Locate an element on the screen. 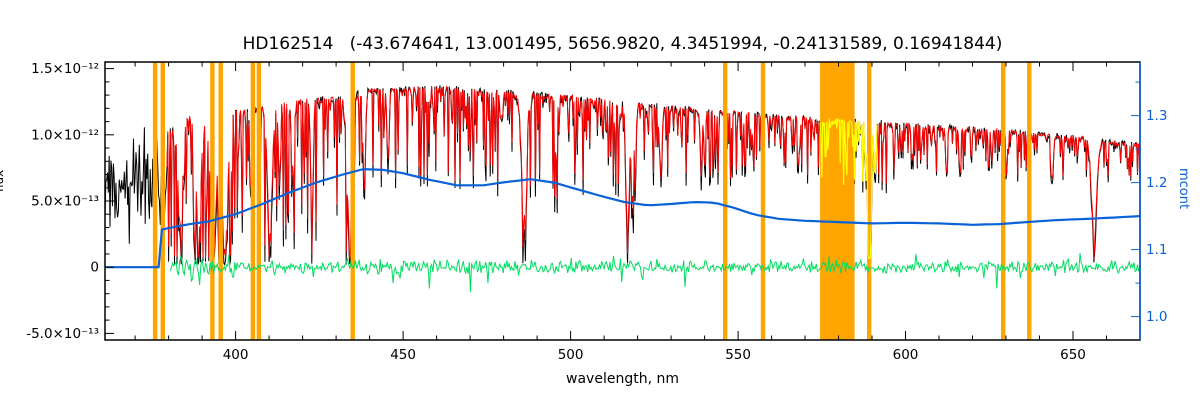  residual-series is located at coordinates (655, 272).